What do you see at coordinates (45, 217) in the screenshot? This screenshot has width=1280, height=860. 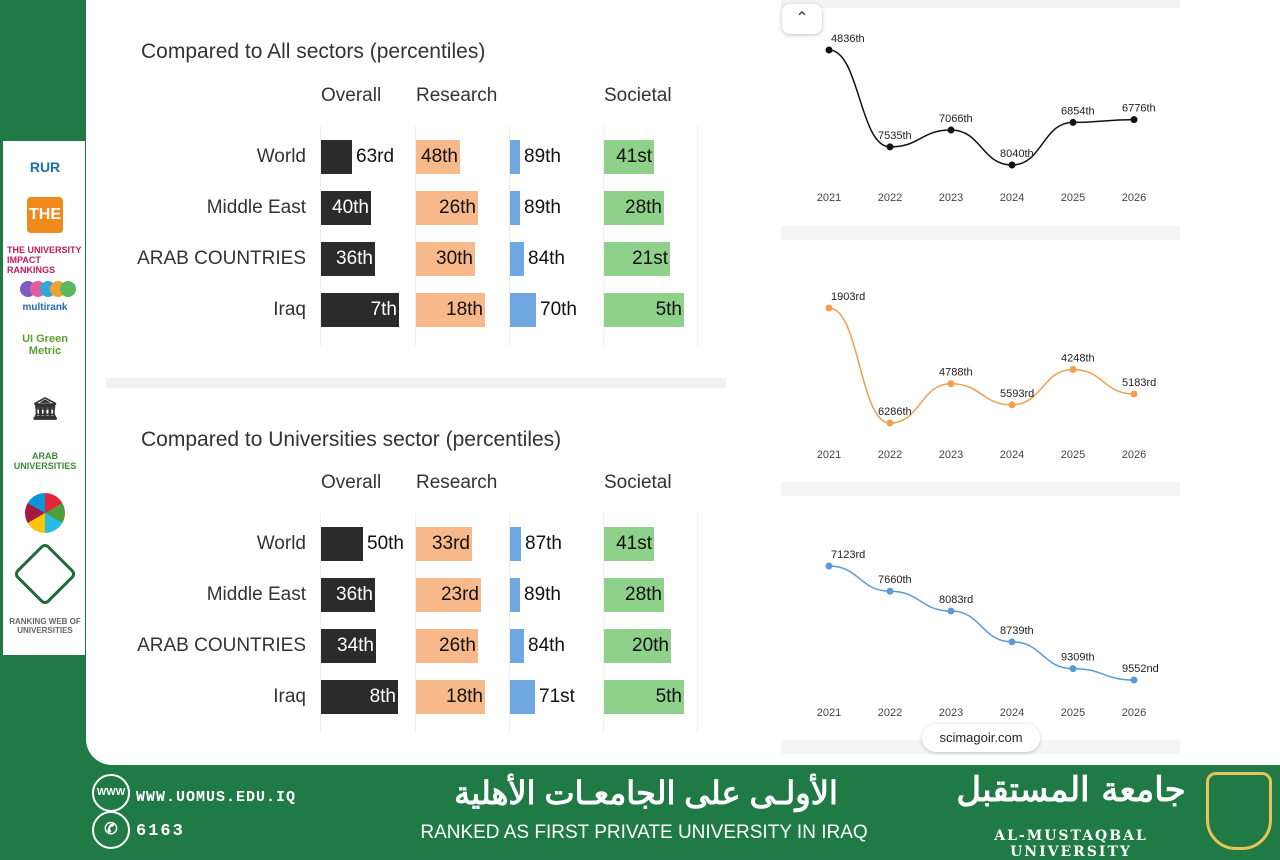 I see `the-logo: THE` at bounding box center [45, 217].